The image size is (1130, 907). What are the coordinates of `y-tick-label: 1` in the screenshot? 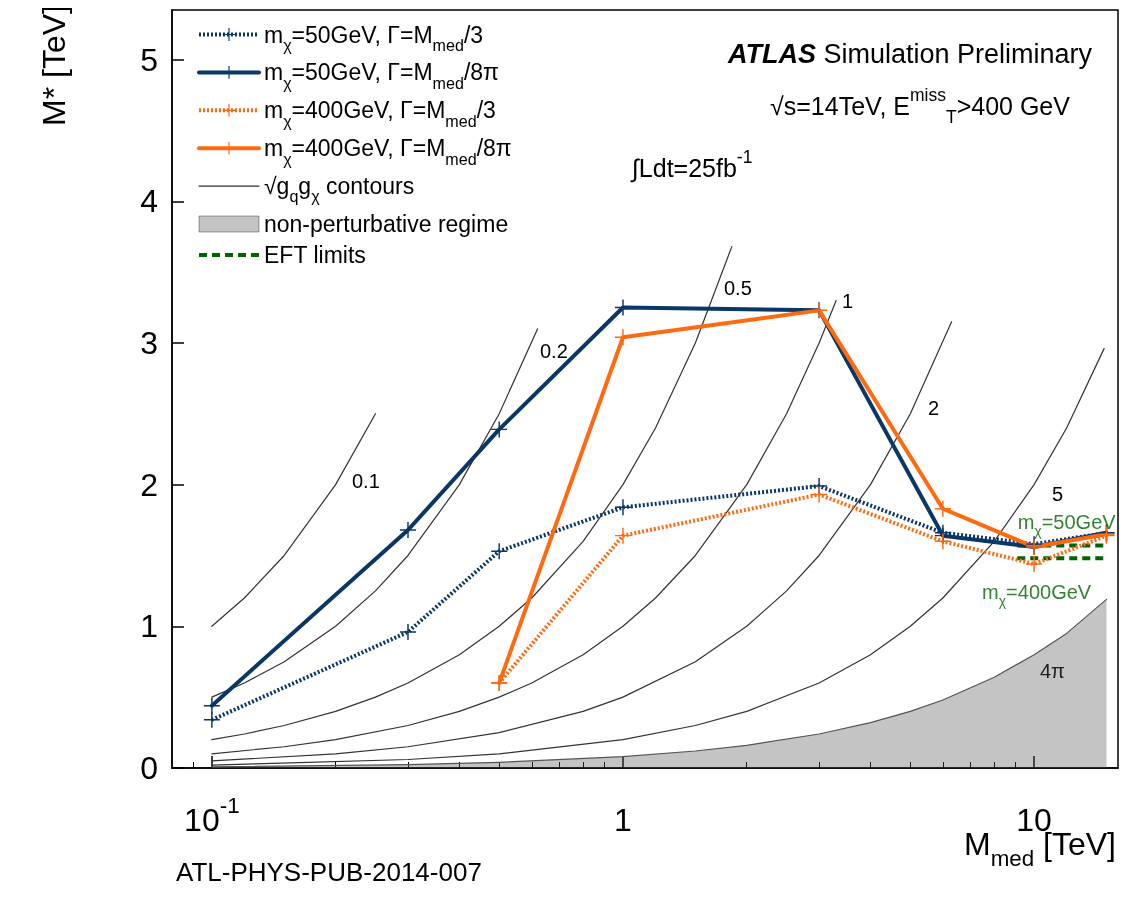 It's located at (149, 626).